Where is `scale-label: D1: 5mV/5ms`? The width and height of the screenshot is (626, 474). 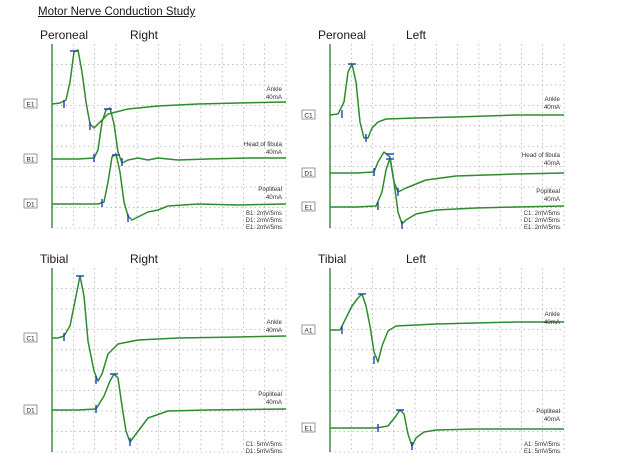 scale-label: D1: 5mV/5ms is located at coordinates (264, 452).